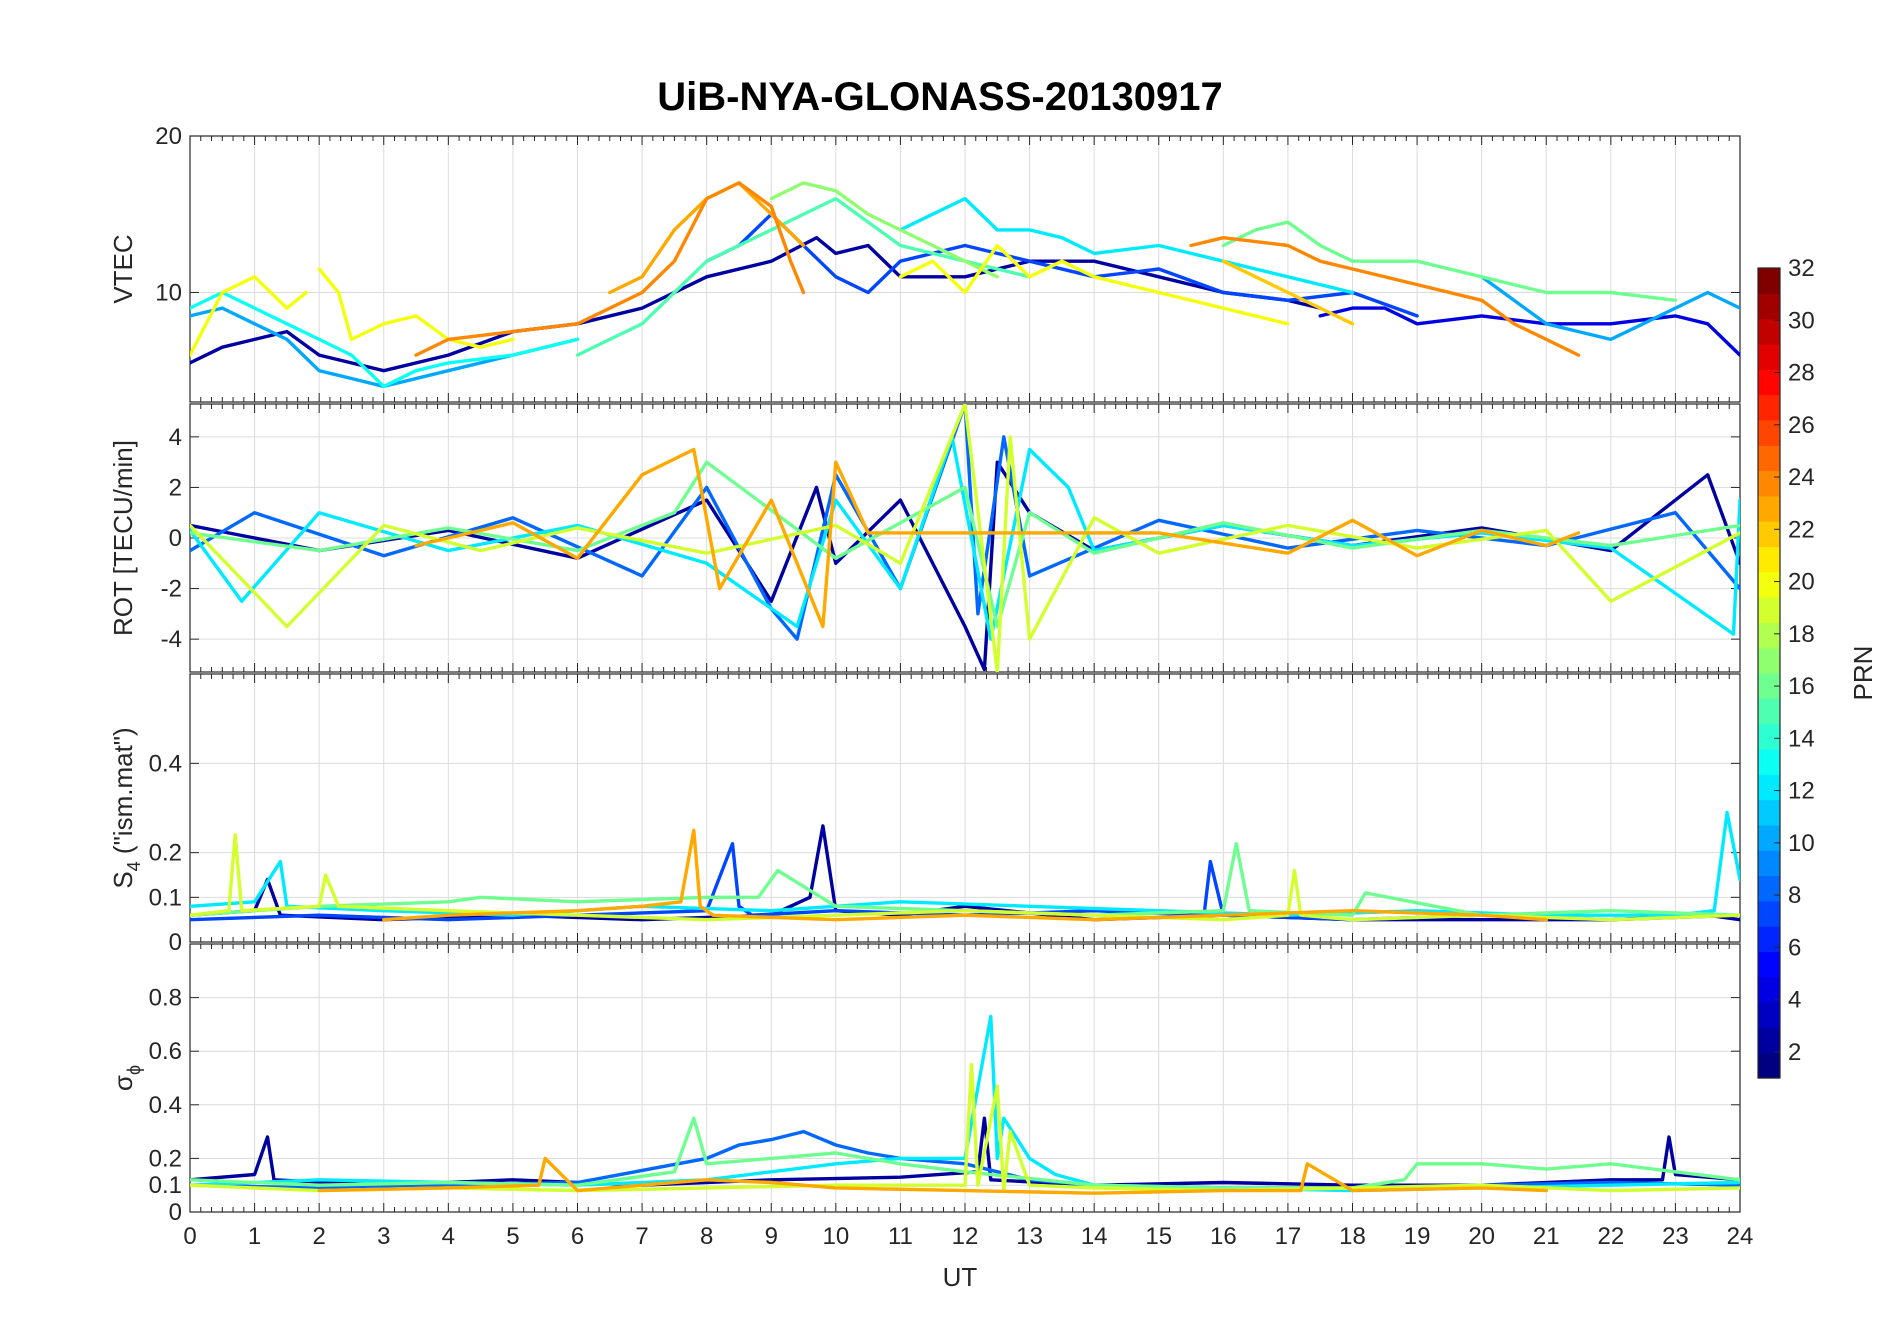  Describe the element at coordinates (165, 998) in the screenshot. I see `y-tick-label: 0.8` at that location.